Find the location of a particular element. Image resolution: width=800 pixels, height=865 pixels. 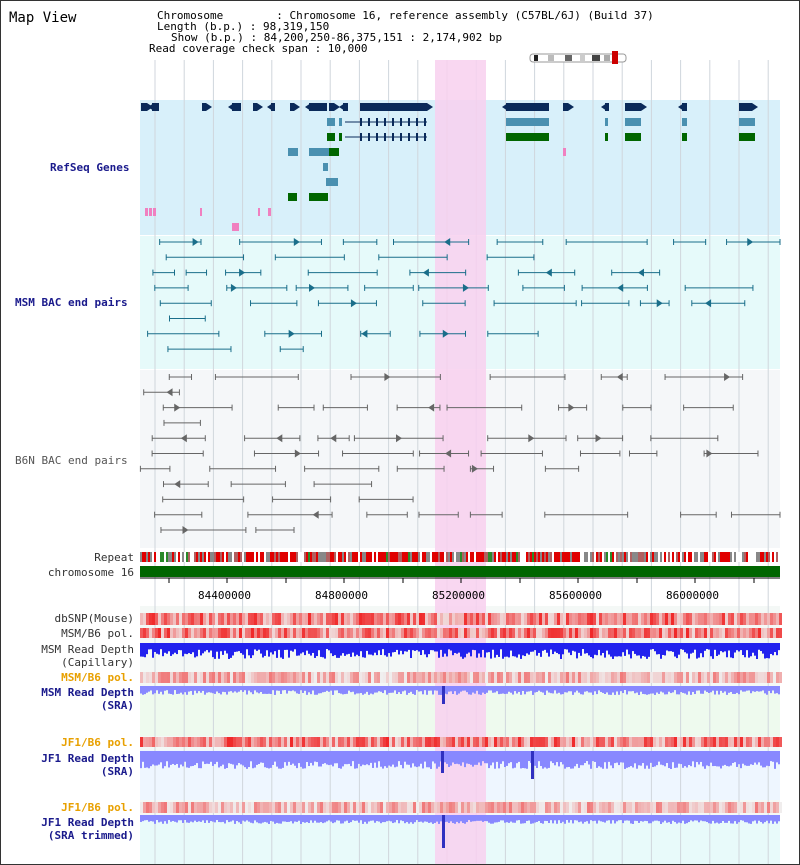

track-label-msm-bac: MSM BAC end pairs is located at coordinates (71, 302).